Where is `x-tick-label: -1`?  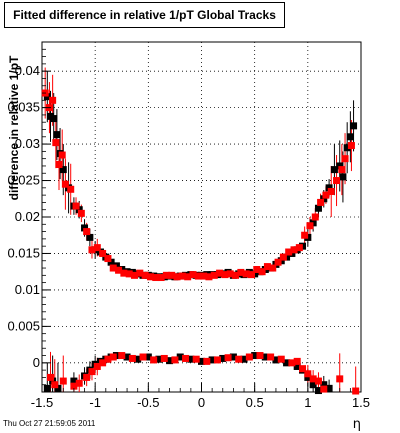
x-tick-label: -1 is located at coordinates (95, 402).